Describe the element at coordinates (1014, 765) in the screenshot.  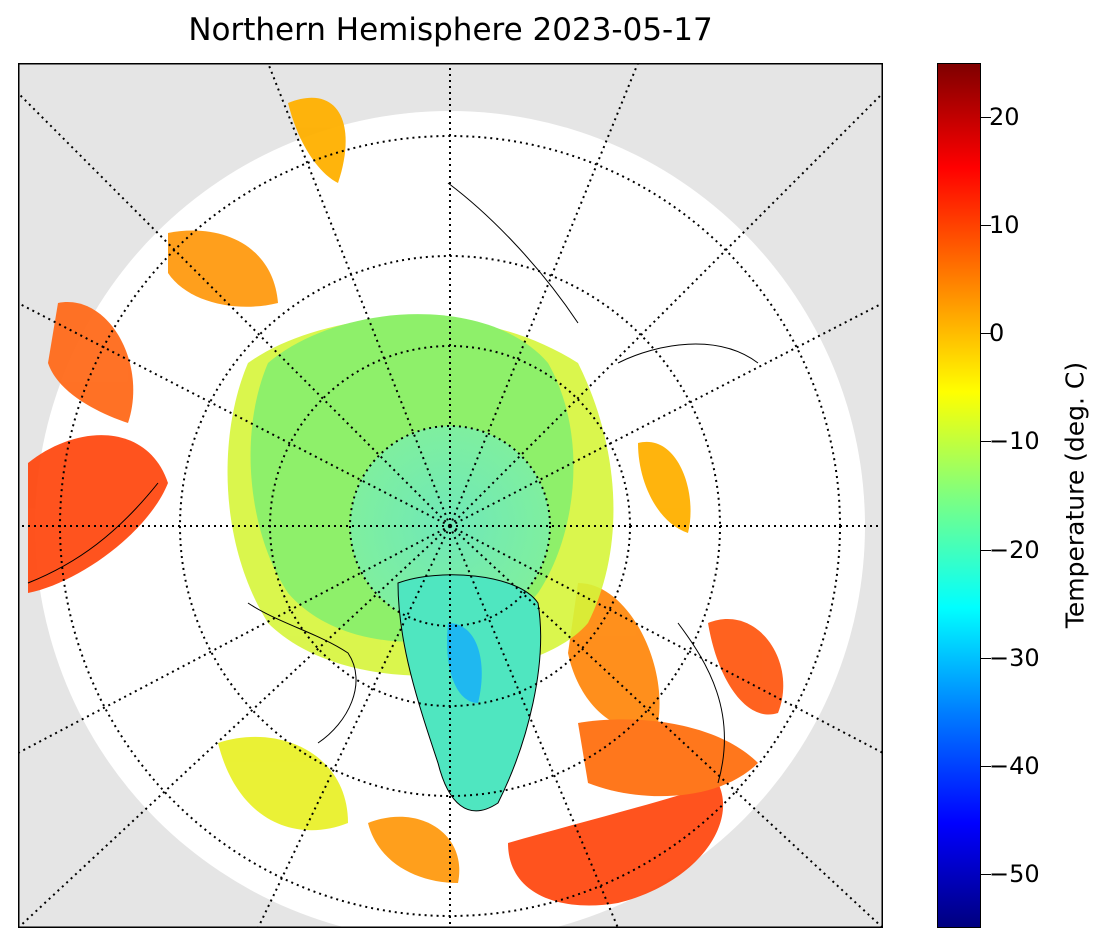
I see `colorbar-tick-label: −40` at that location.